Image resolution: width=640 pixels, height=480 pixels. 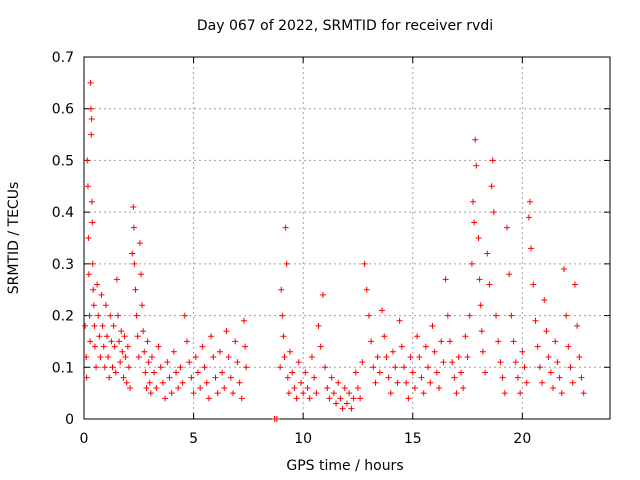 What do you see at coordinates (193, 439) in the screenshot?
I see `x-tick-label: 5` at bounding box center [193, 439].